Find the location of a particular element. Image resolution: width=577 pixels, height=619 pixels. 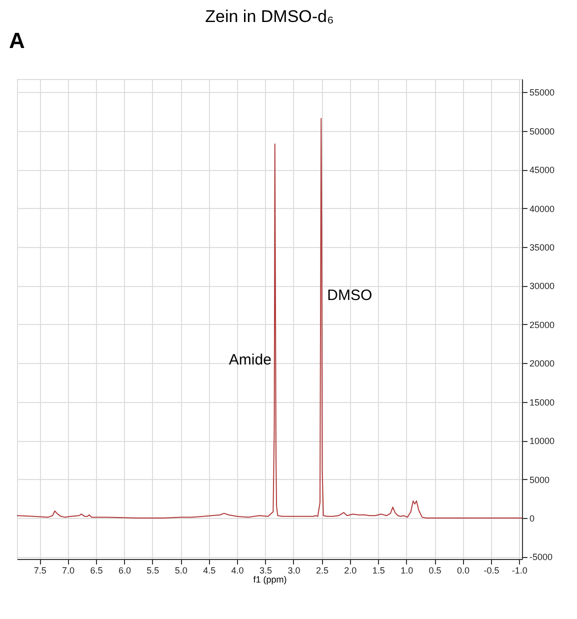

x-tick-label: 7.0 is located at coordinates (68, 571).